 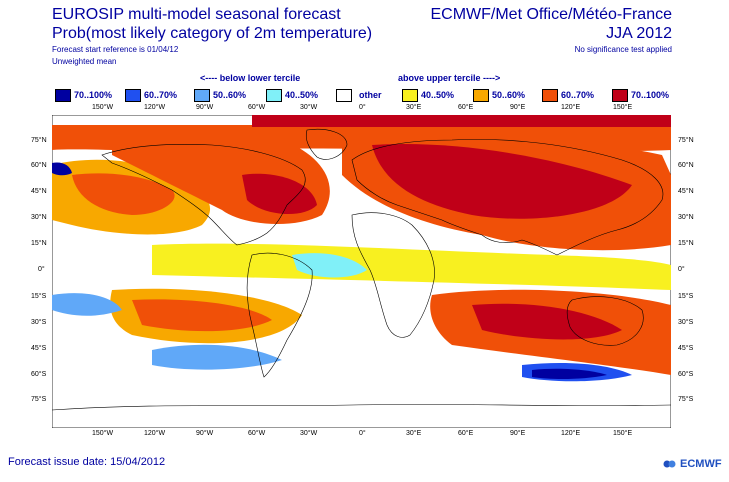 What do you see at coordinates (203, 195) in the screenshot?
I see `coast-north-america` at bounding box center [203, 195].